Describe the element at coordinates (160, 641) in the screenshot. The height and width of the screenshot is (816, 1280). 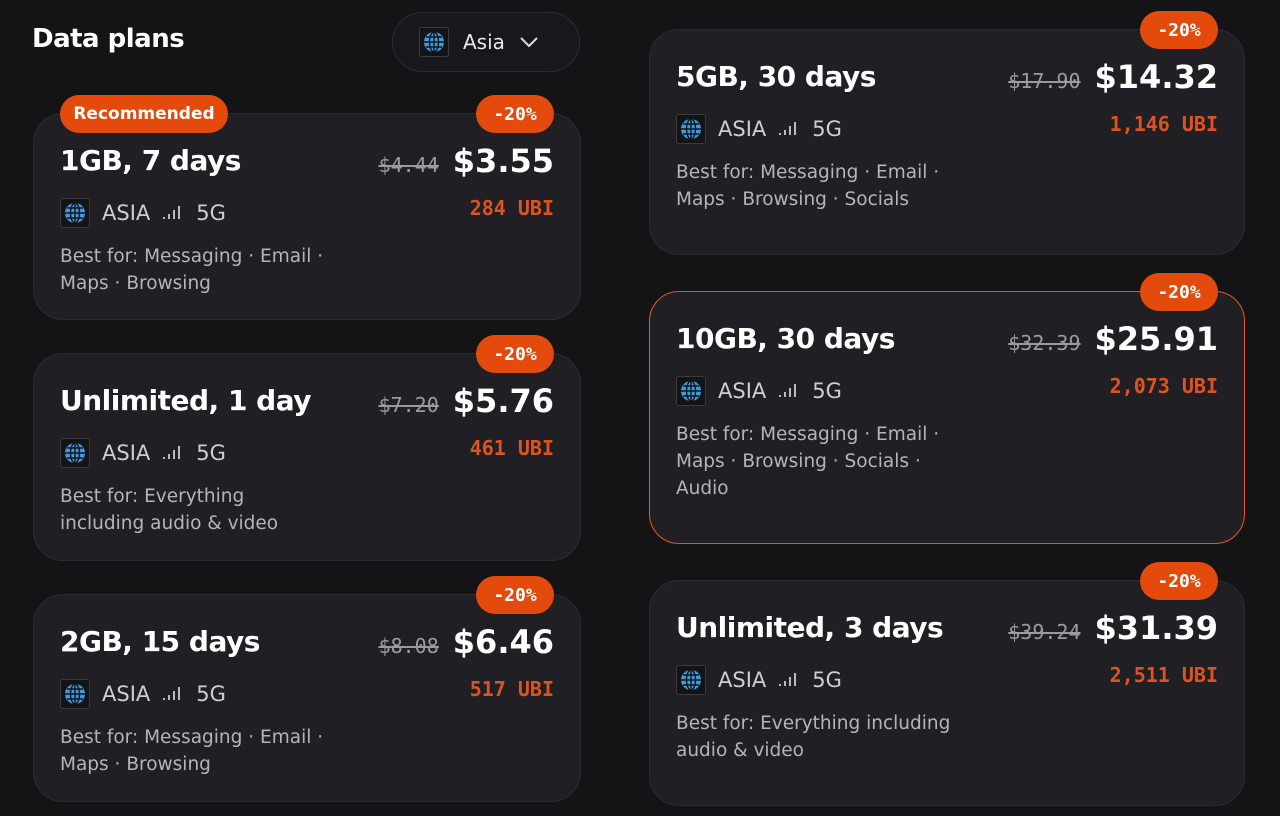
I see `plan-name: 2GB, 15 days` at that location.